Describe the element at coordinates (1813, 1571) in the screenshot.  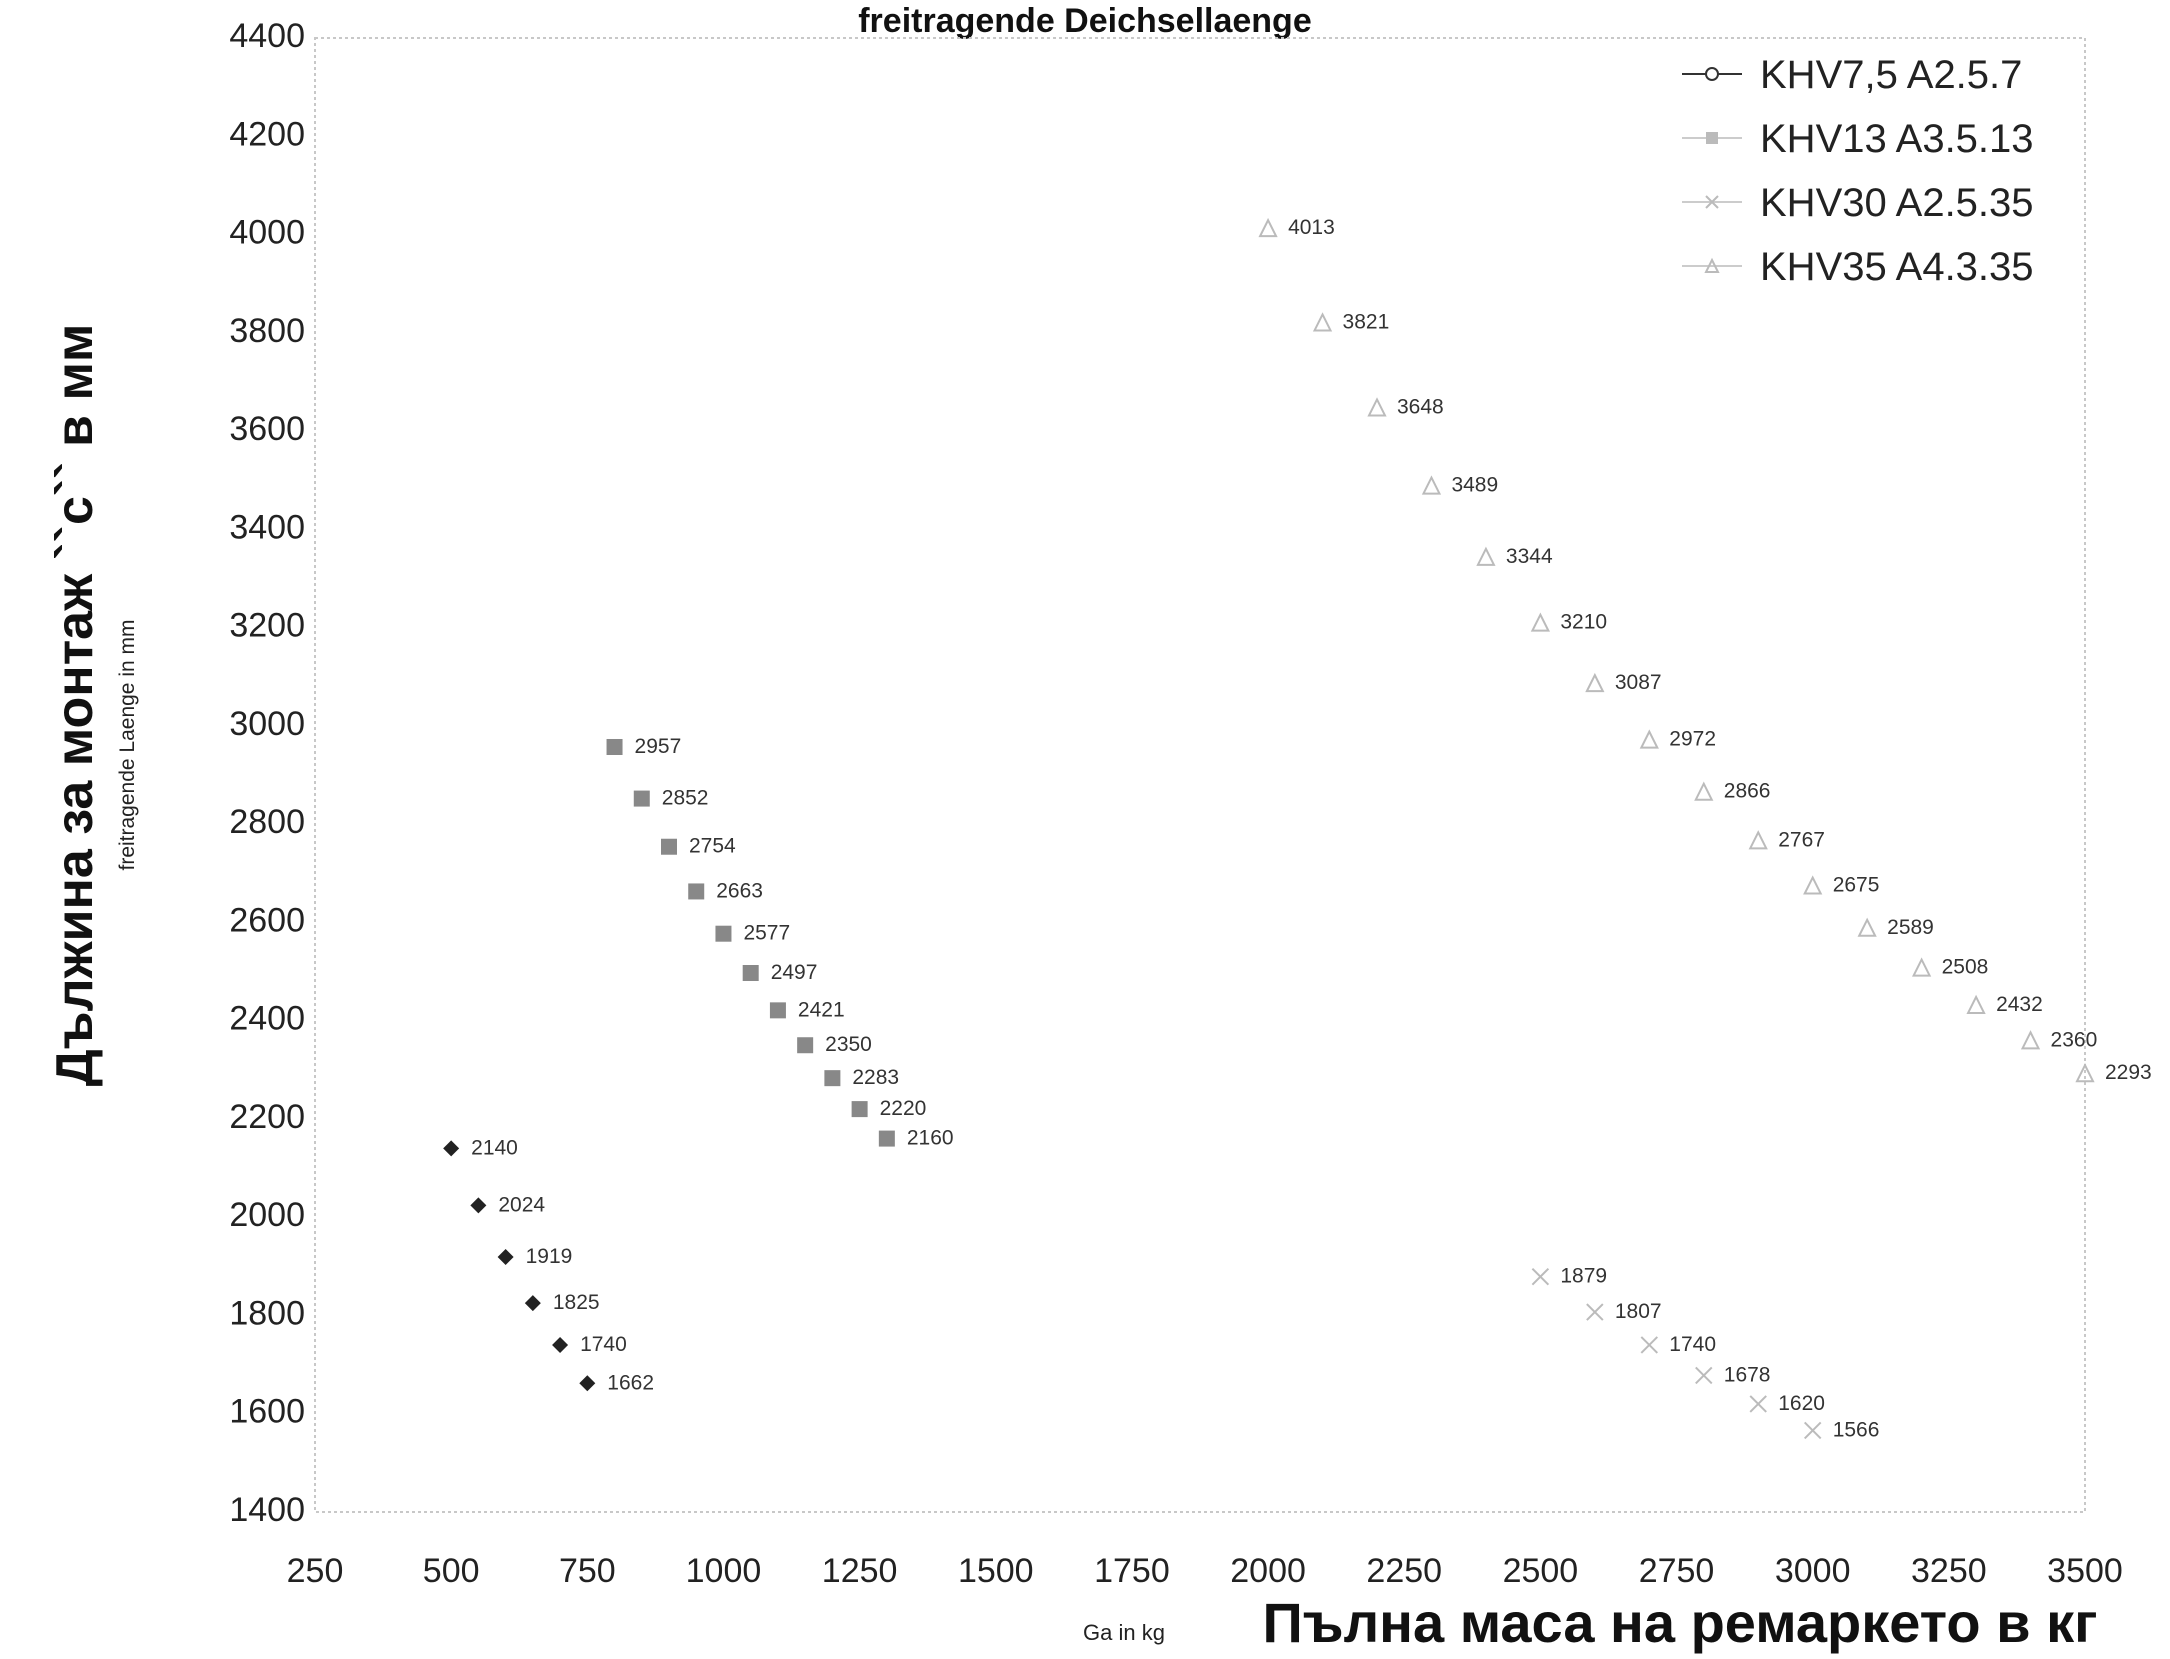
I see `x-tick-label: 3000` at that location.